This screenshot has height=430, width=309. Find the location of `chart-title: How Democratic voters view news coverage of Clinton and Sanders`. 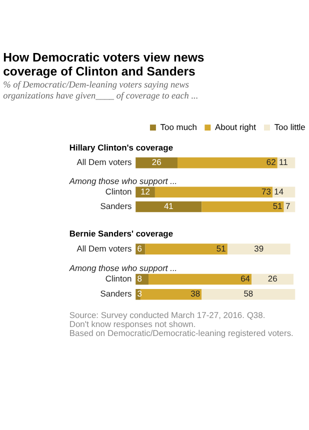

chart-title: How Democratic voters view news coverage of Clinton and Sanders is located at coordinates (103, 64).